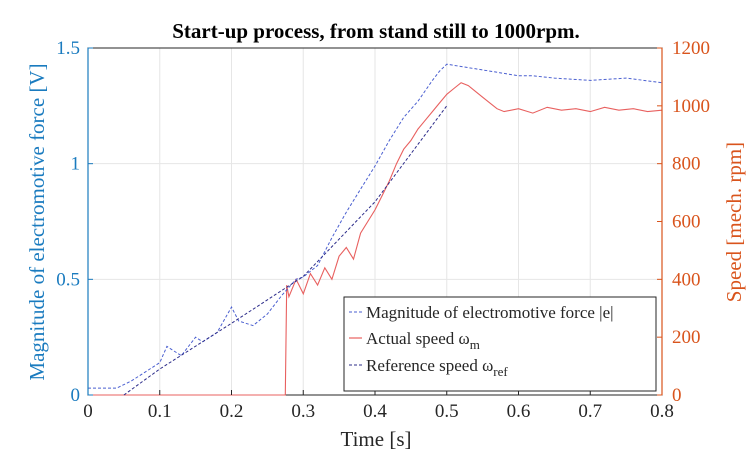 This screenshot has width=756, height=460. What do you see at coordinates (686, 222) in the screenshot?
I see `y-right-tick-label: 600` at bounding box center [686, 222].